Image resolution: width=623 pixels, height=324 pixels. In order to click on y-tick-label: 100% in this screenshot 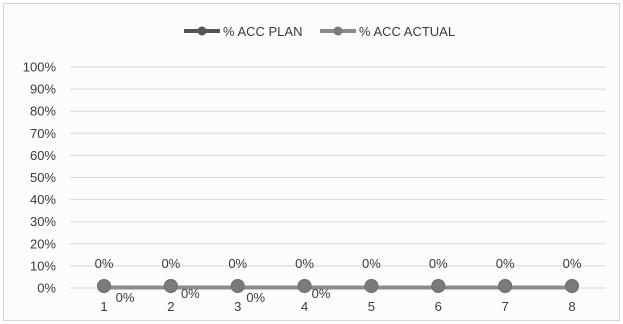, I will do `click(40, 67)`.